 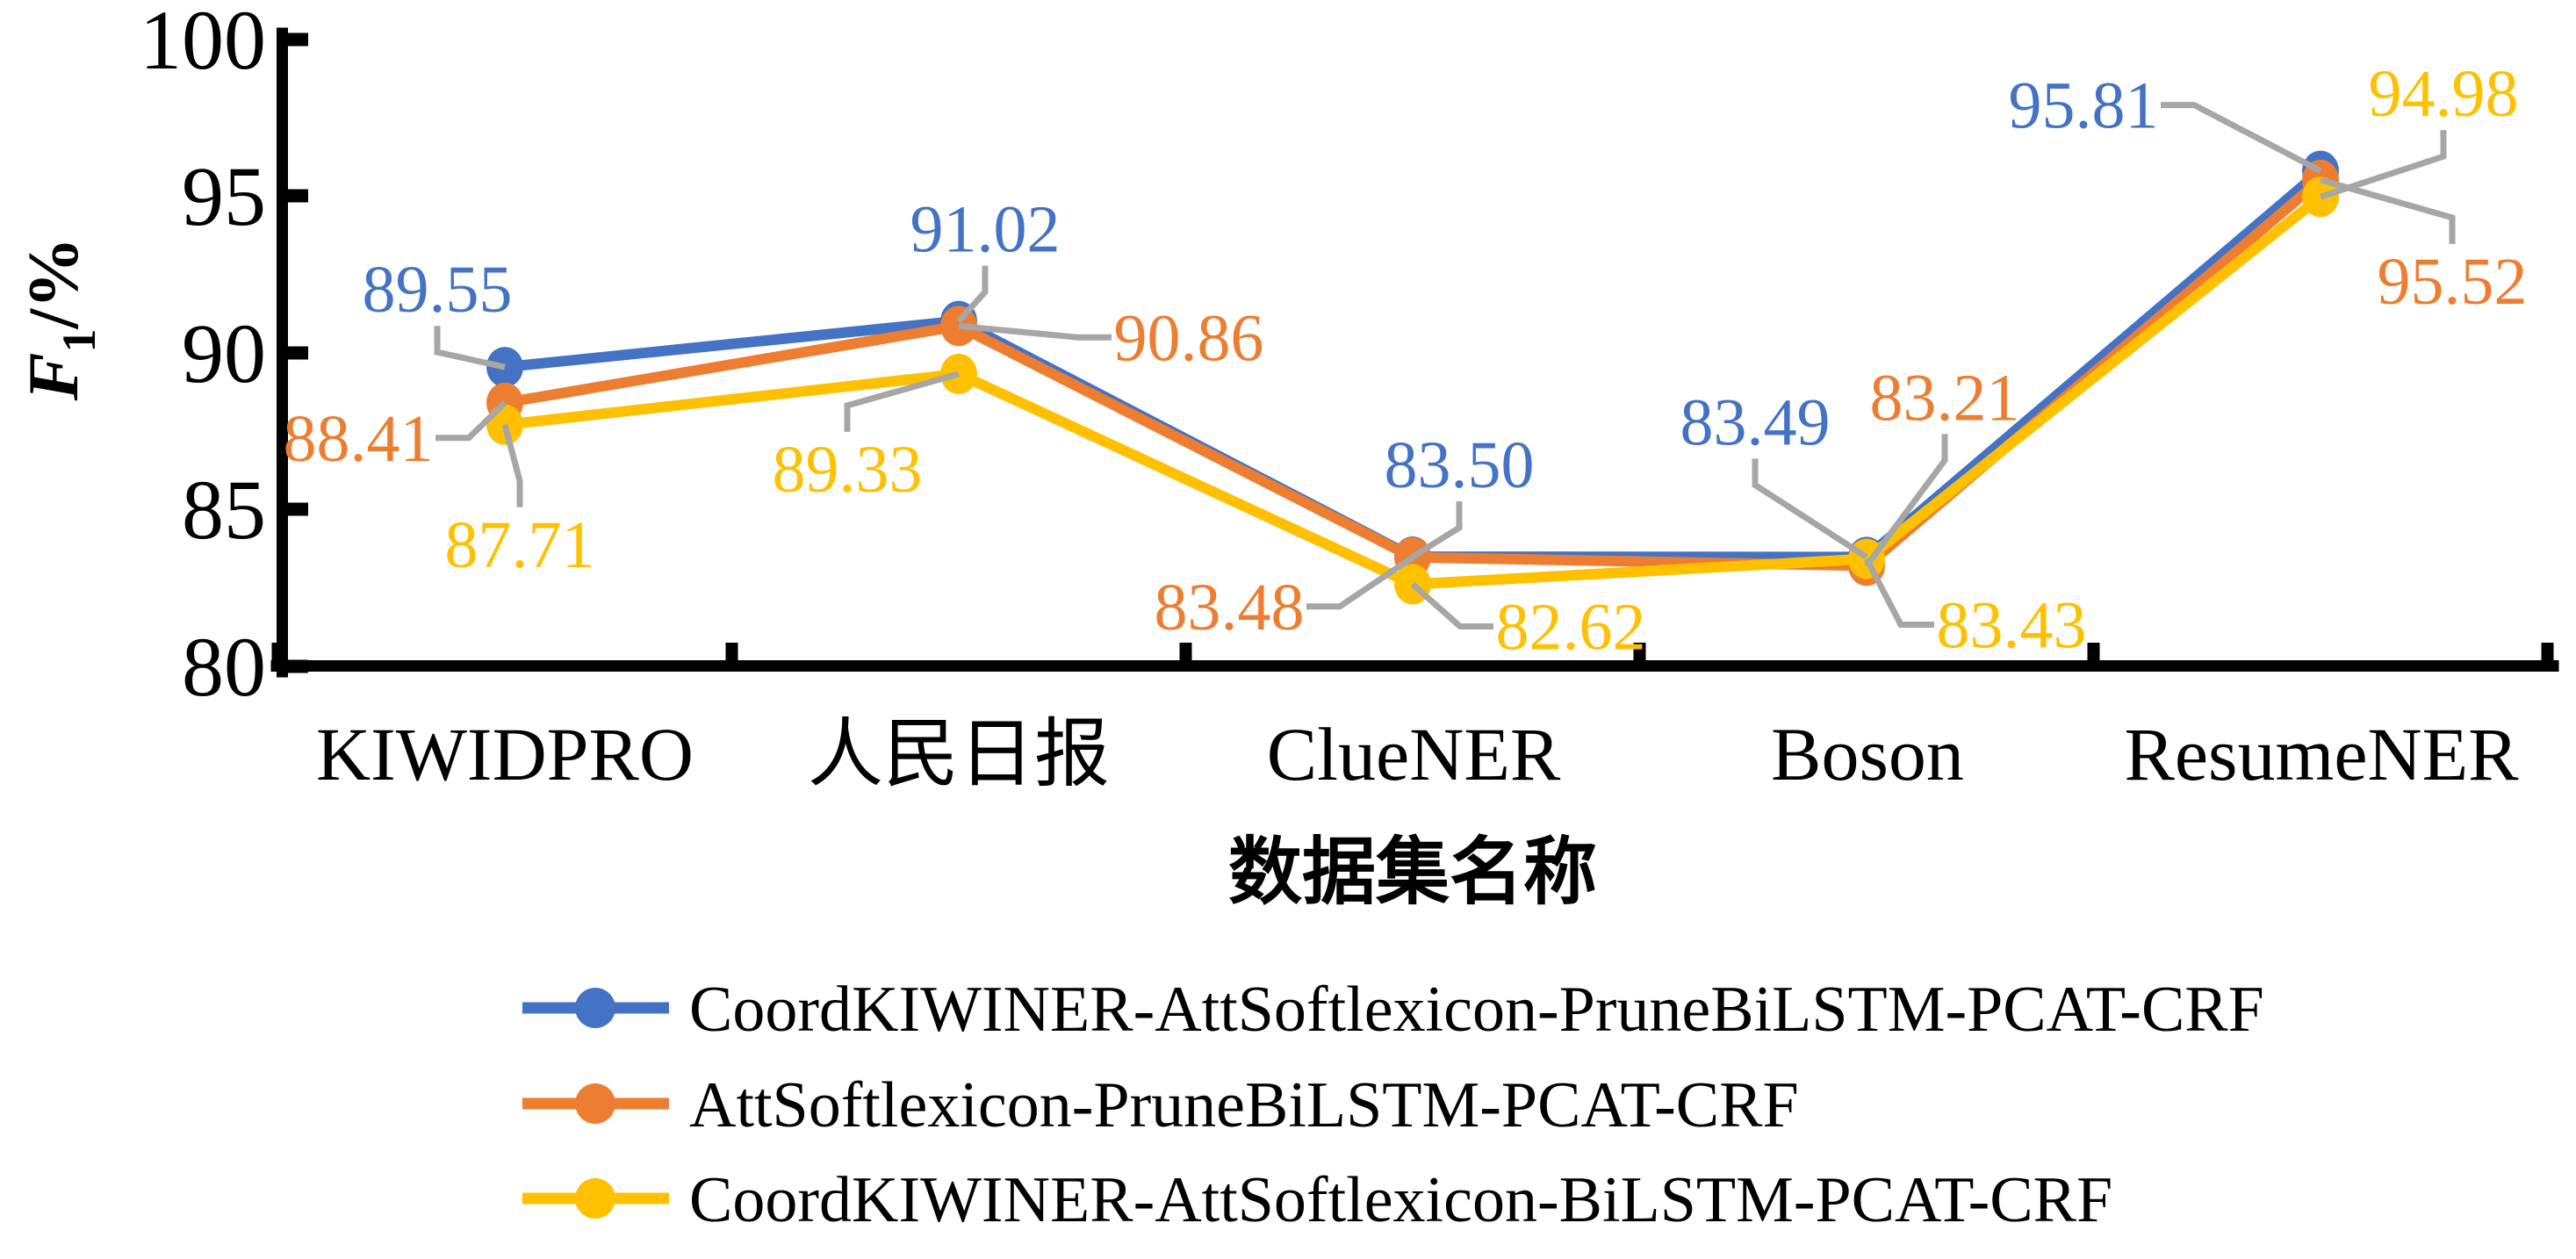 What do you see at coordinates (972, 294) in the screenshot?
I see `leader-line-s0-c1` at bounding box center [972, 294].